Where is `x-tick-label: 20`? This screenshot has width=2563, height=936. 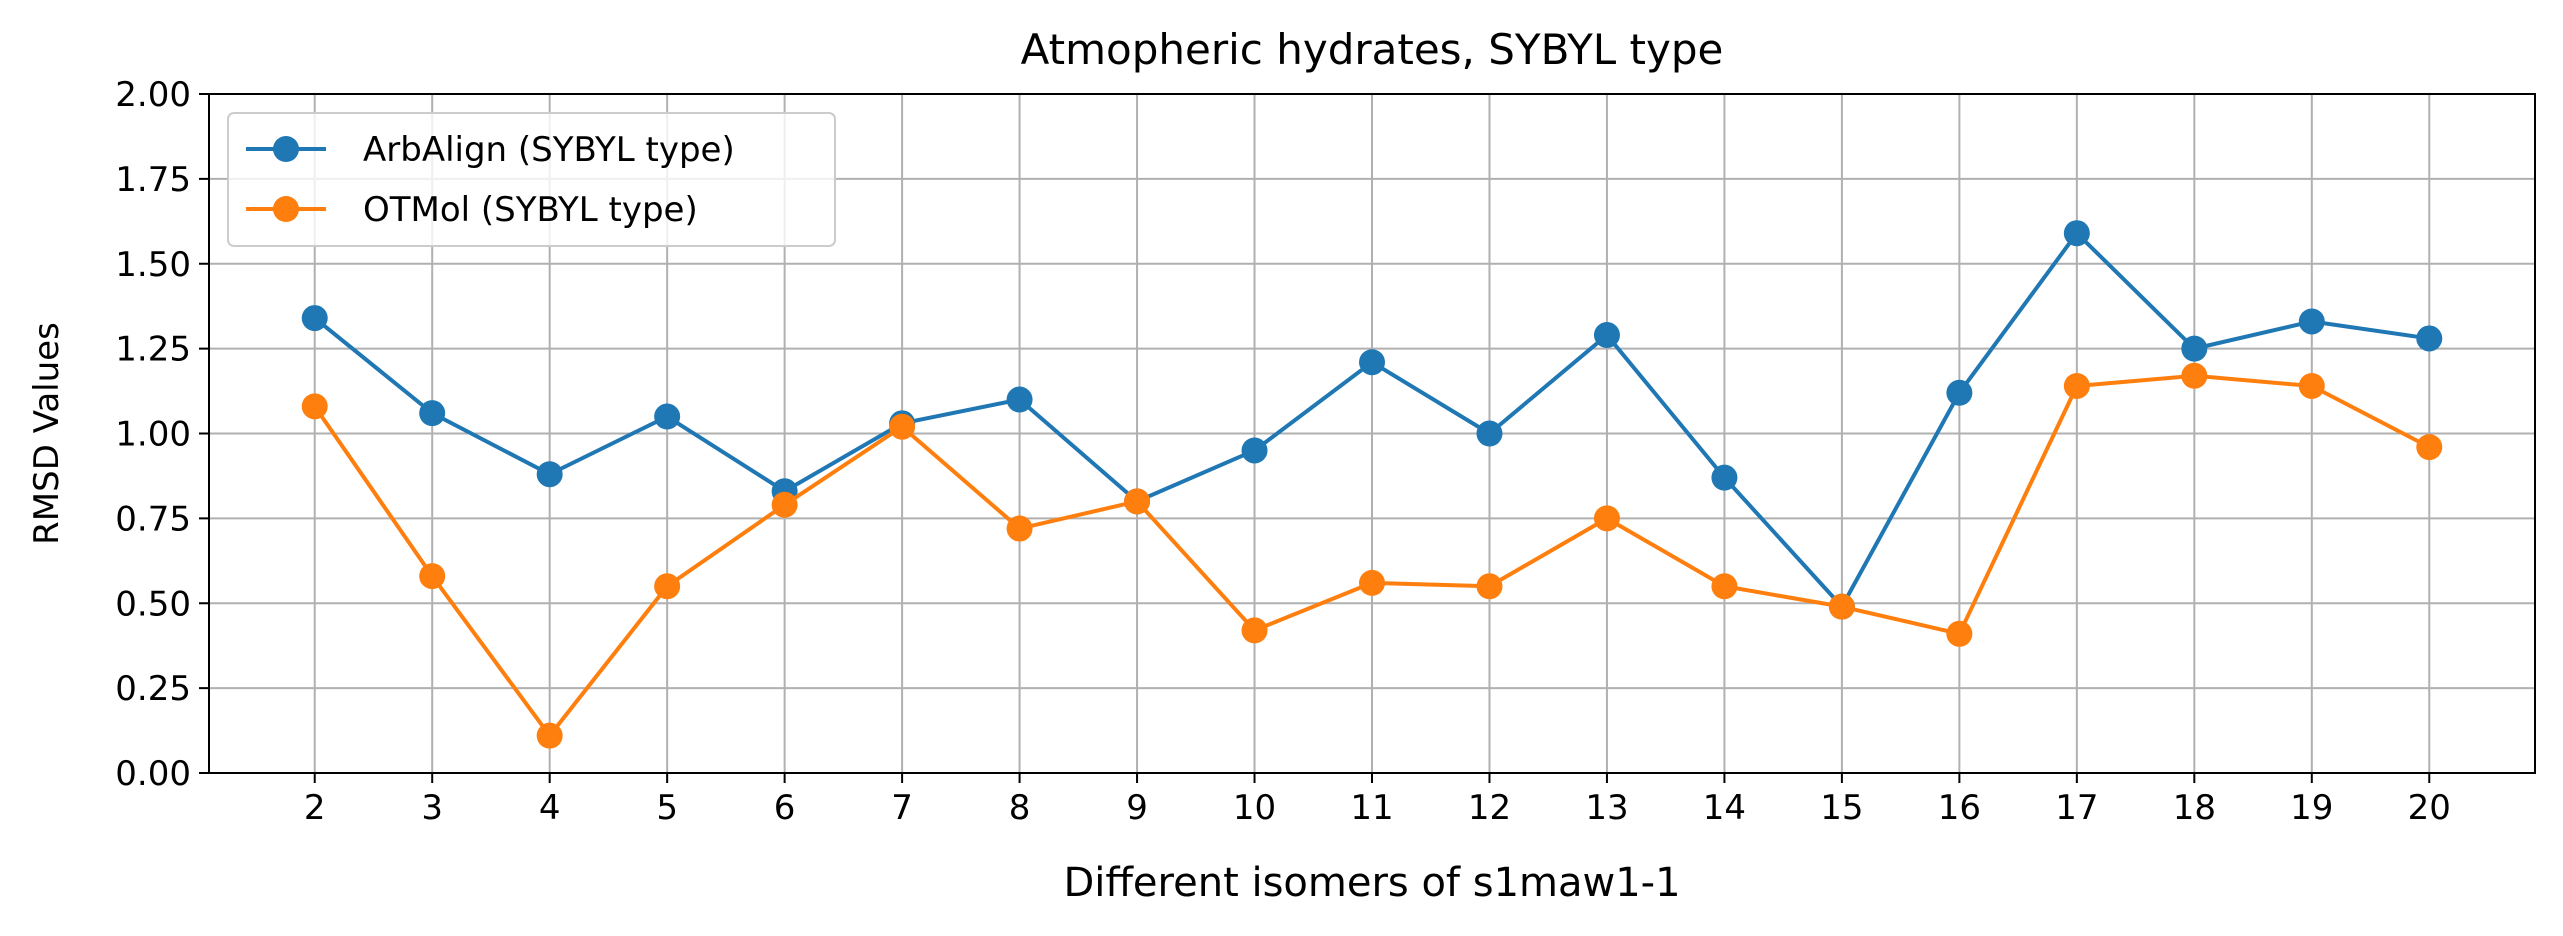 x-tick-label: 20 is located at coordinates (2429, 808).